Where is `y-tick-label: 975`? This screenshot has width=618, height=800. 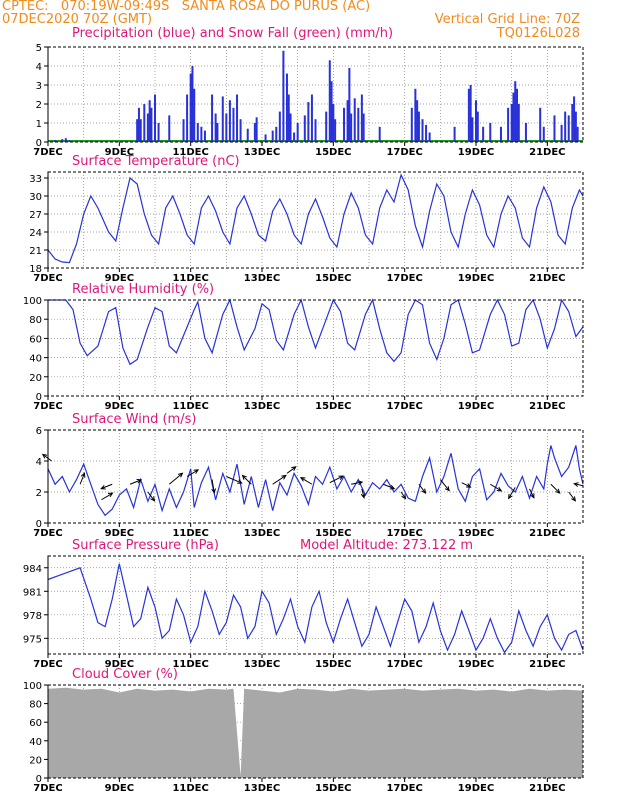
y-tick-label: 975 is located at coordinates (32, 639).